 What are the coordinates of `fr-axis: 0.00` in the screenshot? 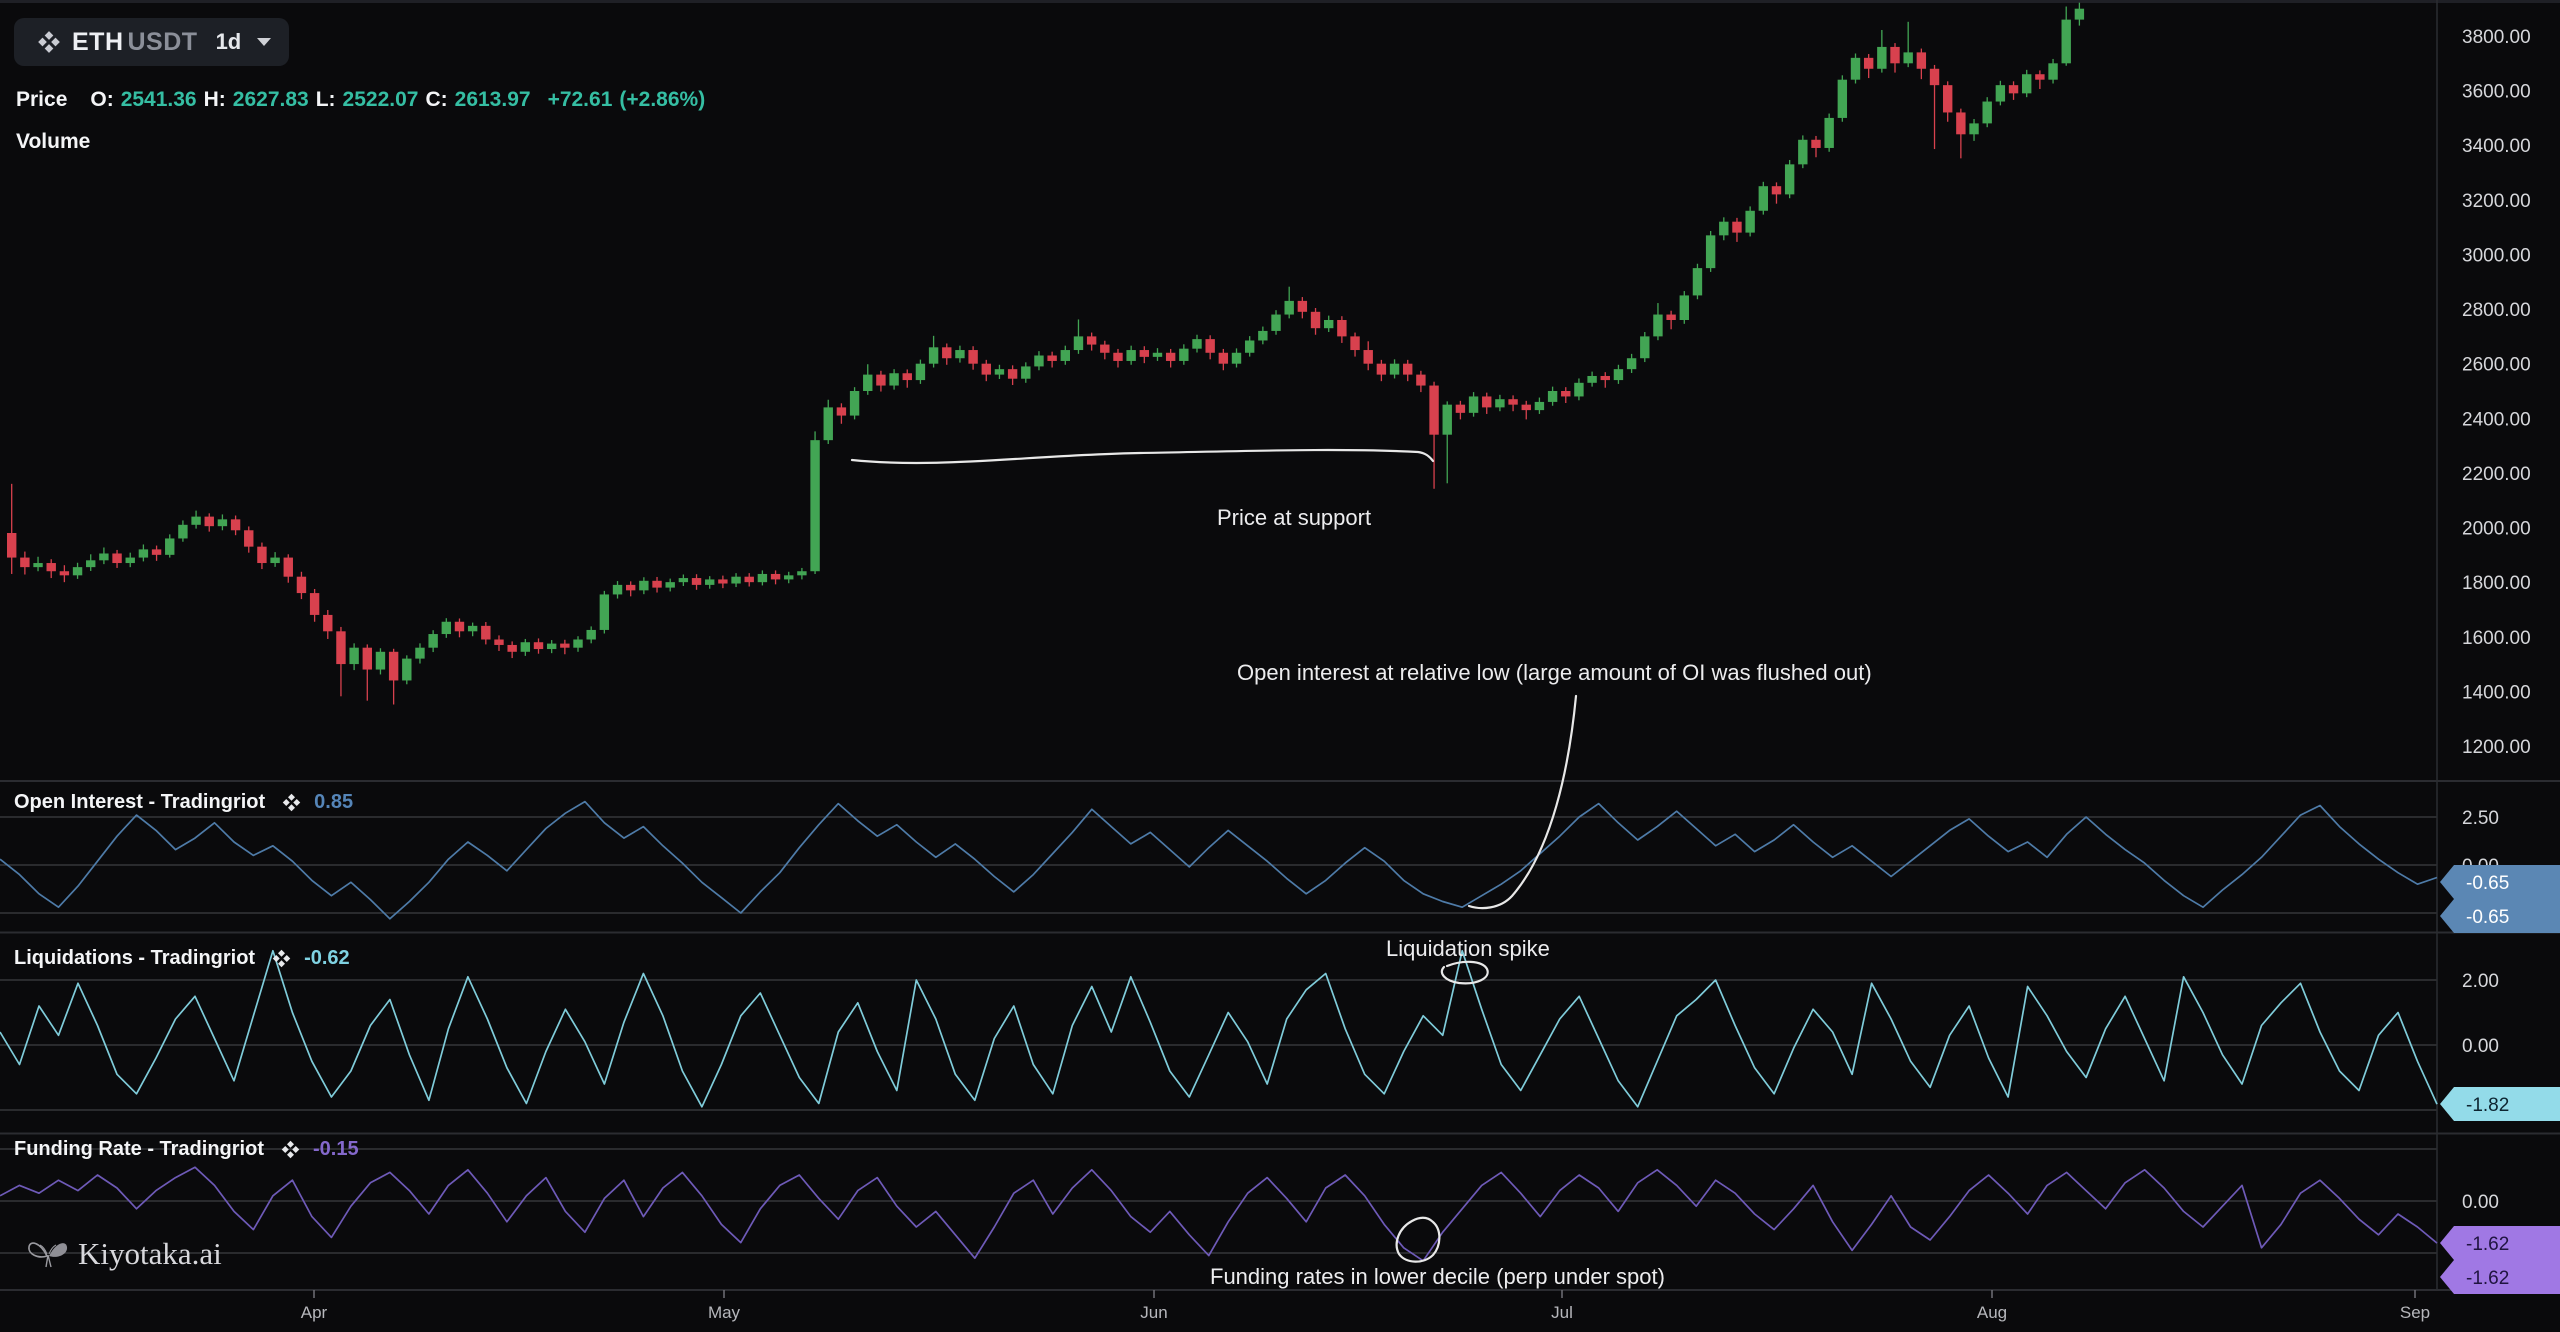 It's located at (2480, 1202).